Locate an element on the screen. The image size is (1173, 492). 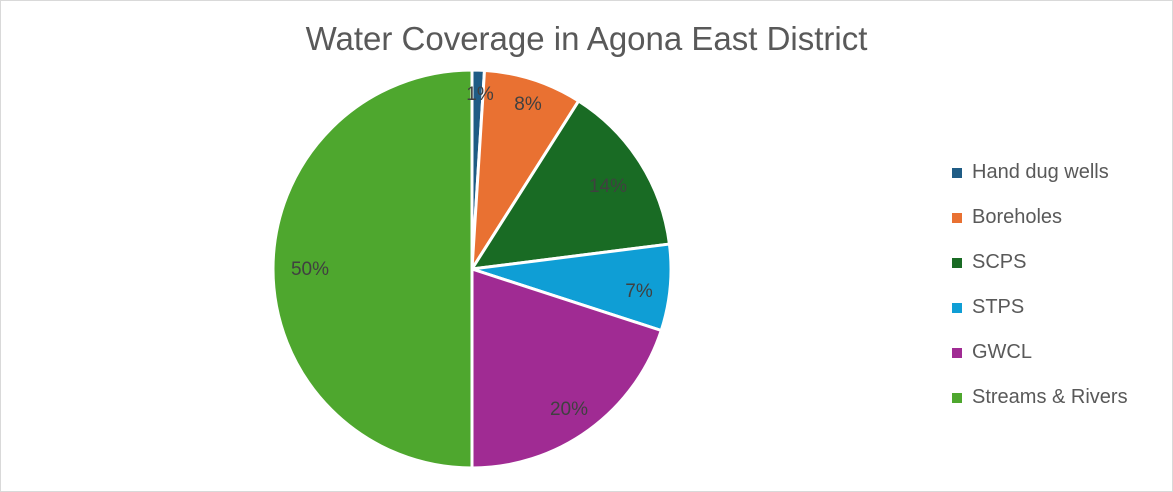
pie-slice-scps is located at coordinates (570, 185).